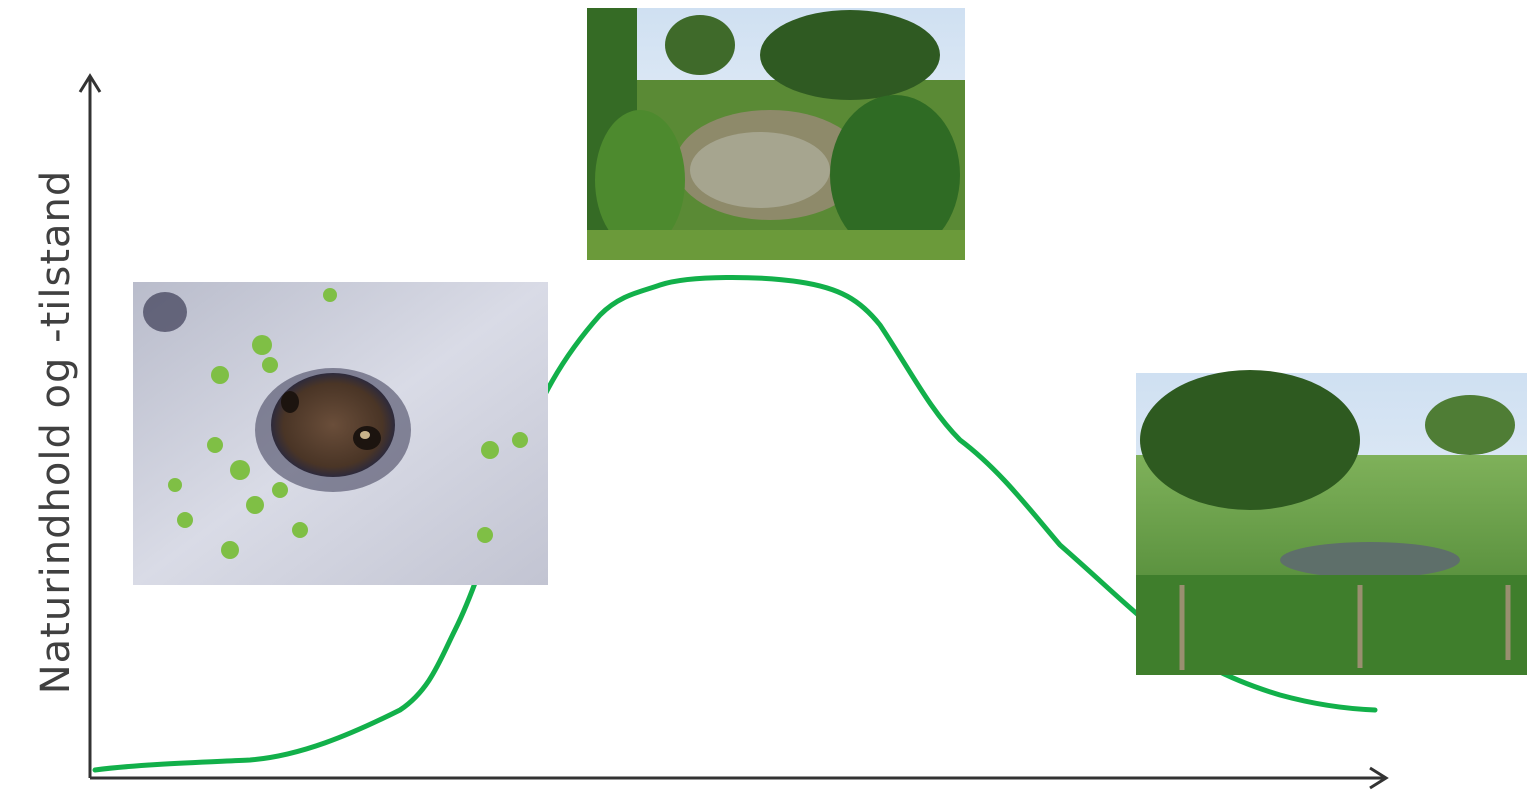 The image size is (1527, 792). What do you see at coordinates (56, 432) in the screenshot?
I see `y-axis-label: Naturindhold og -tilstand` at bounding box center [56, 432].